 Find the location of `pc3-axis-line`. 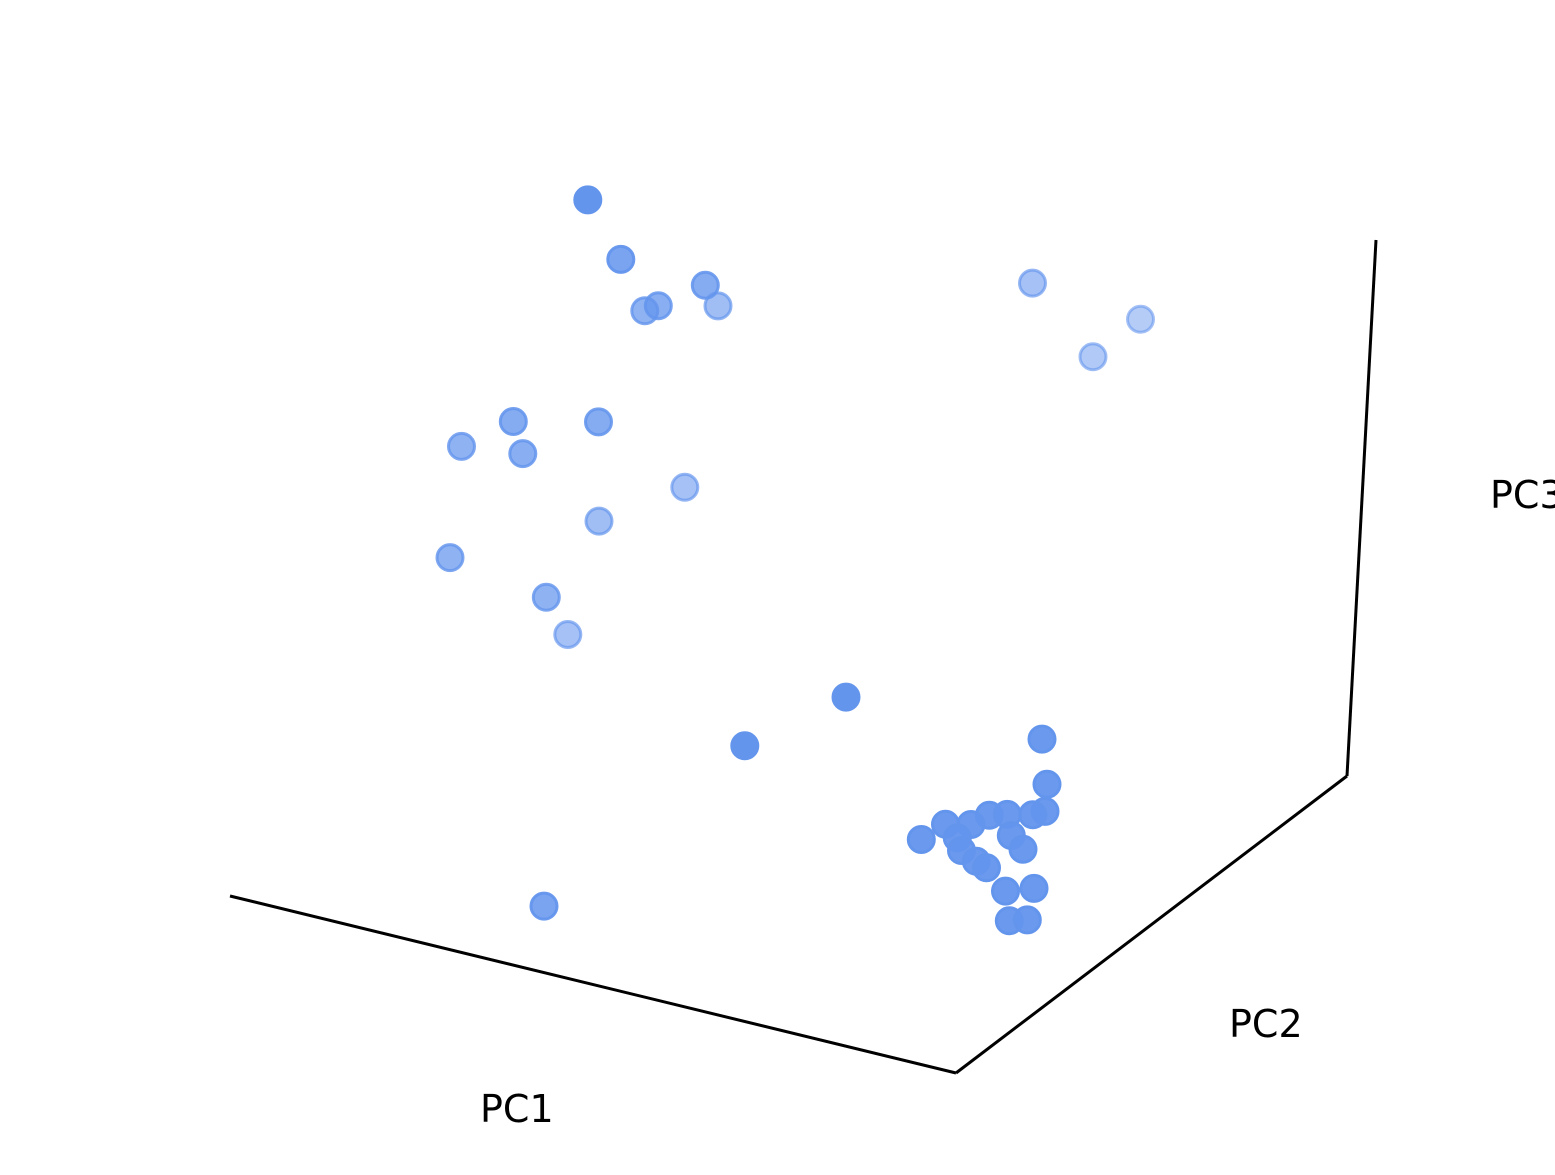

pc3-axis-line is located at coordinates (1361, 508).